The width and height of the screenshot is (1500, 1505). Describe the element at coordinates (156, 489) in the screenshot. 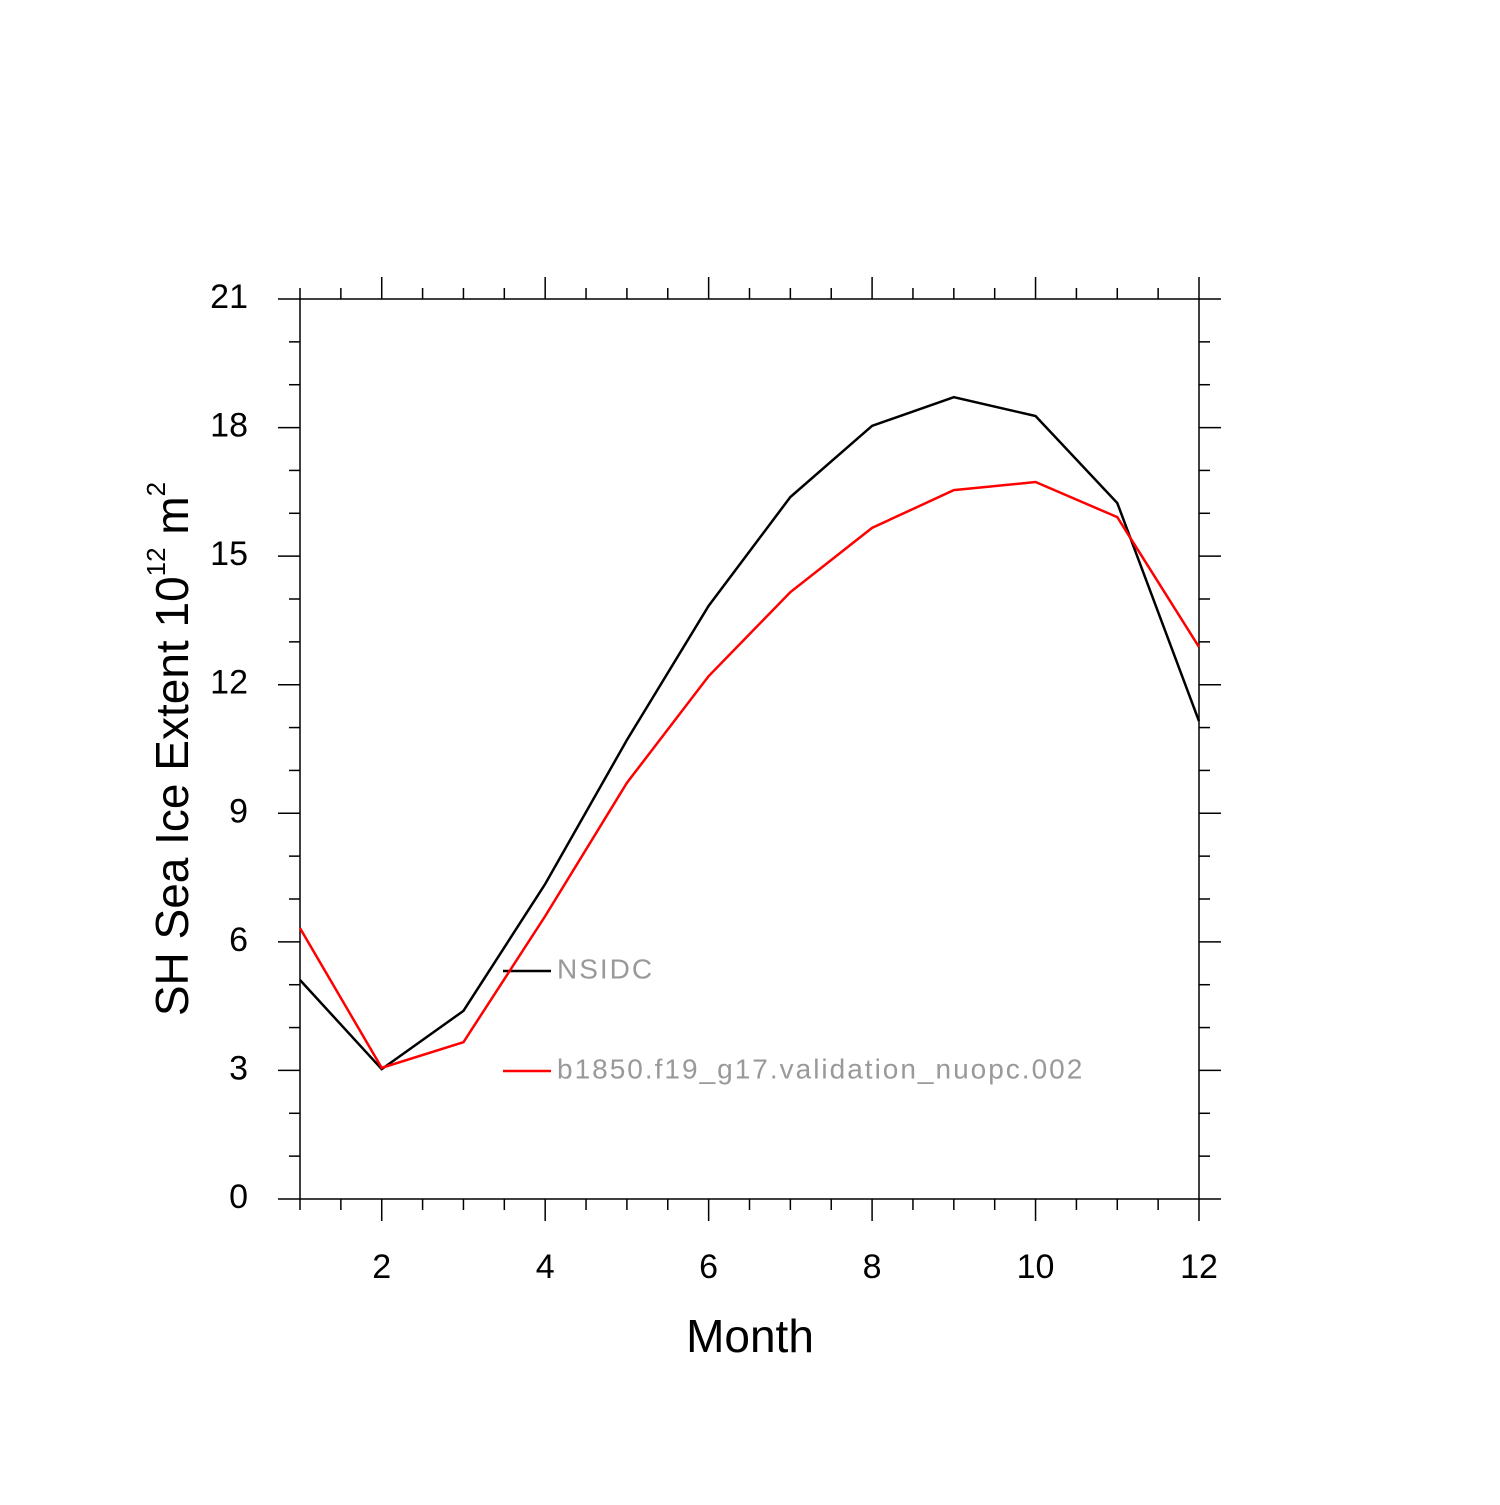

I see `y-label-part: 2` at that location.